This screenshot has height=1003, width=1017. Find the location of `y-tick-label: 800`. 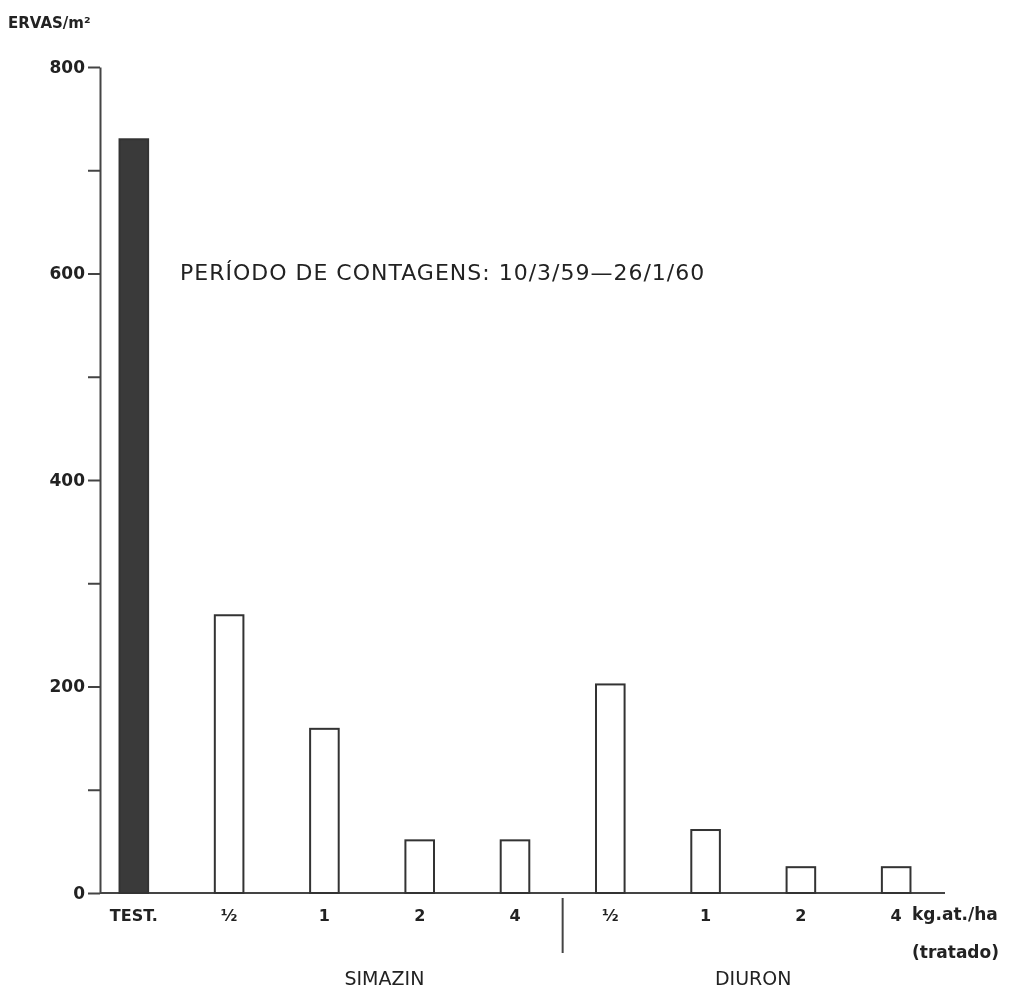

y-tick-label: 800 is located at coordinates (67, 66).